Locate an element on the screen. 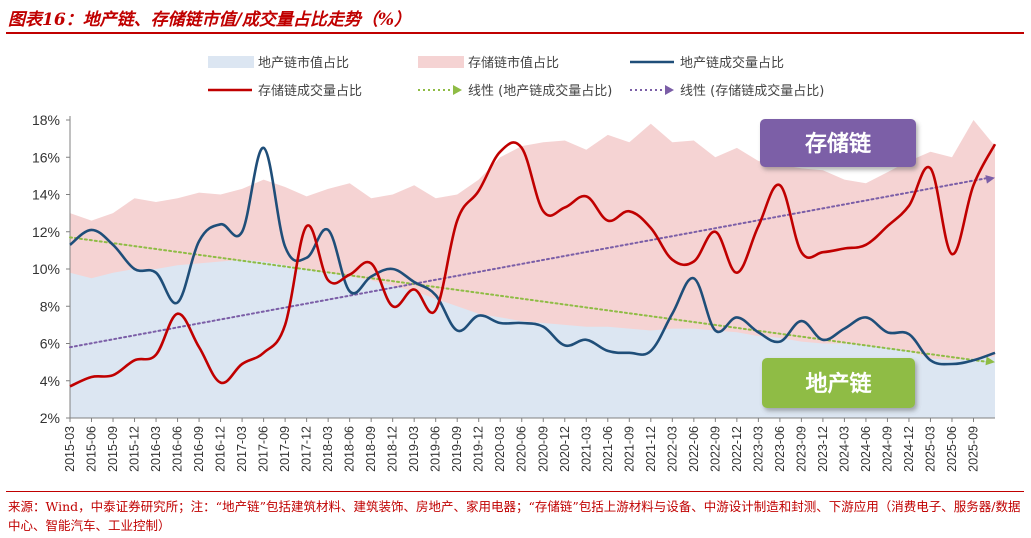  x-tick-label: 2024-09 is located at coordinates (887, 449).